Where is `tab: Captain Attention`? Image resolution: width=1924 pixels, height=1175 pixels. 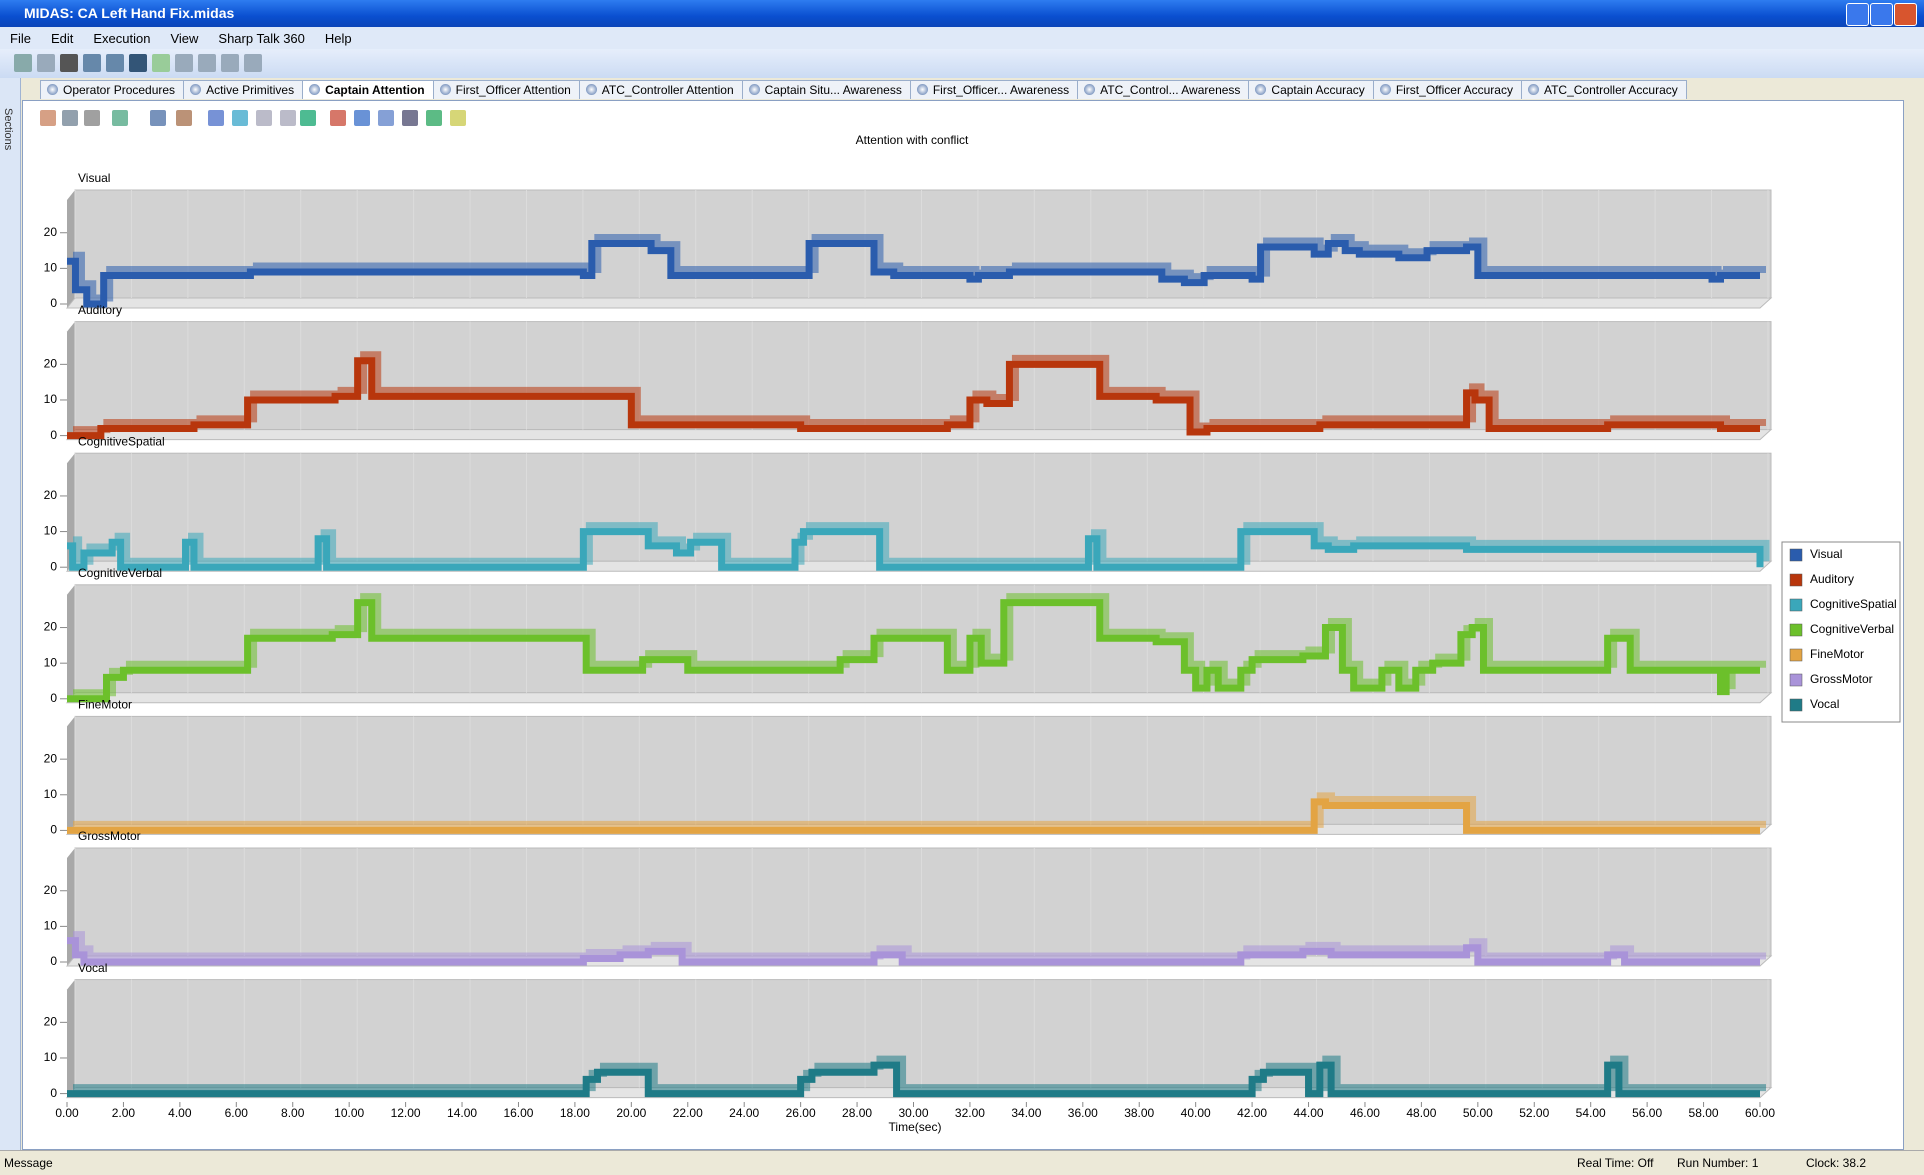 tab: Captain Attention is located at coordinates (368, 89).